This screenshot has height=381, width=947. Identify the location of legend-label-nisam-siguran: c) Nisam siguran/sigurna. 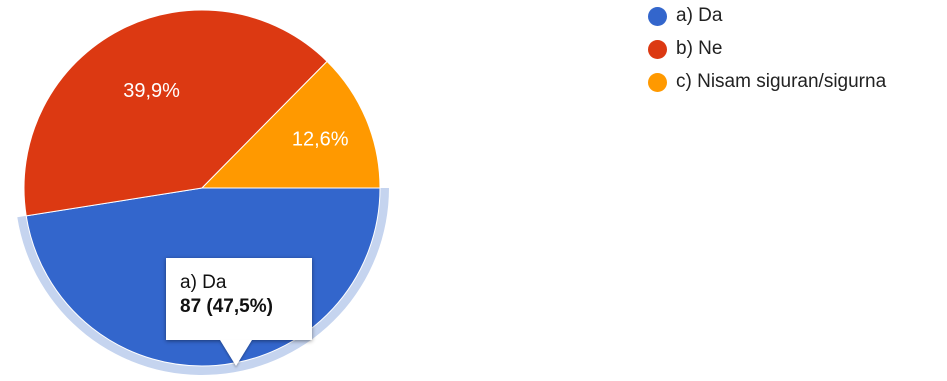
(781, 81).